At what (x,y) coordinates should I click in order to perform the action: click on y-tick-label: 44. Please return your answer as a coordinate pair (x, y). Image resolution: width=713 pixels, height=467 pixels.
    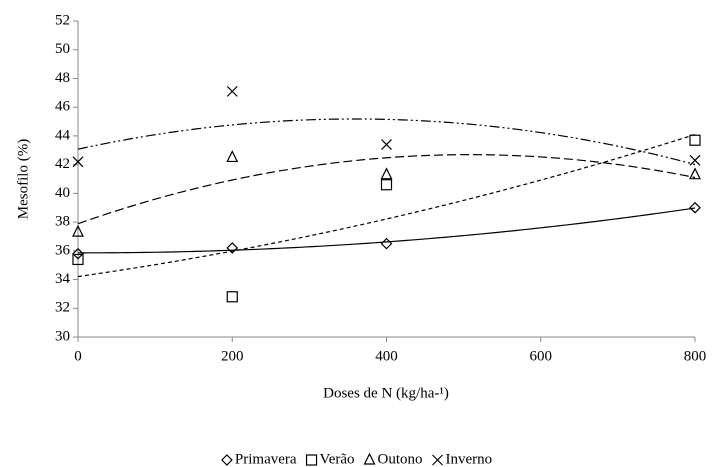
    Looking at the image, I should click on (63, 135).